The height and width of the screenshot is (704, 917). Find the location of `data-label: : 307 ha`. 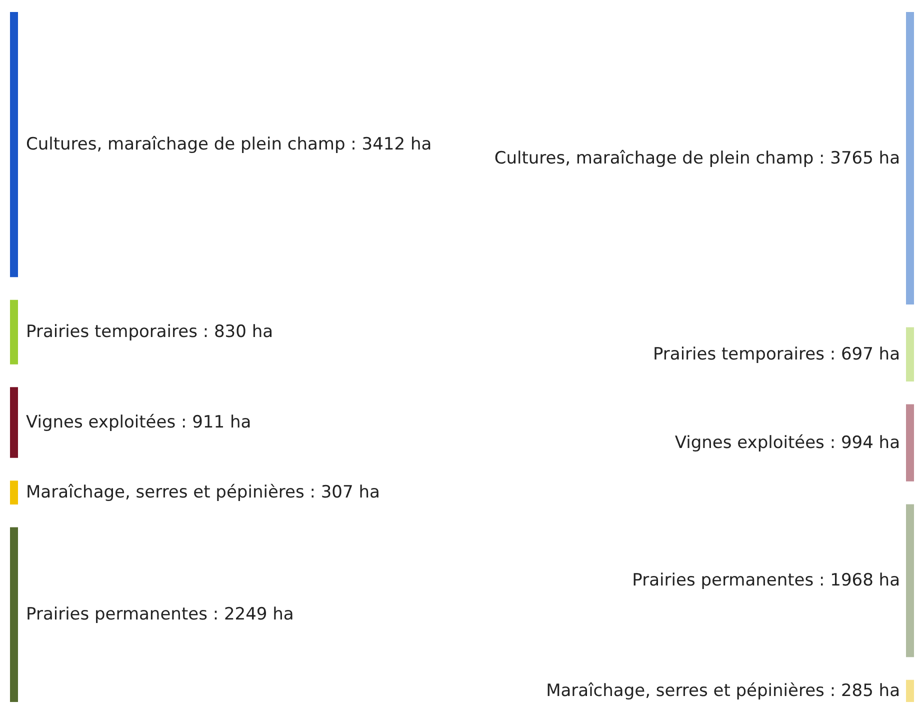

data-label: : 307 ha is located at coordinates (345, 492).